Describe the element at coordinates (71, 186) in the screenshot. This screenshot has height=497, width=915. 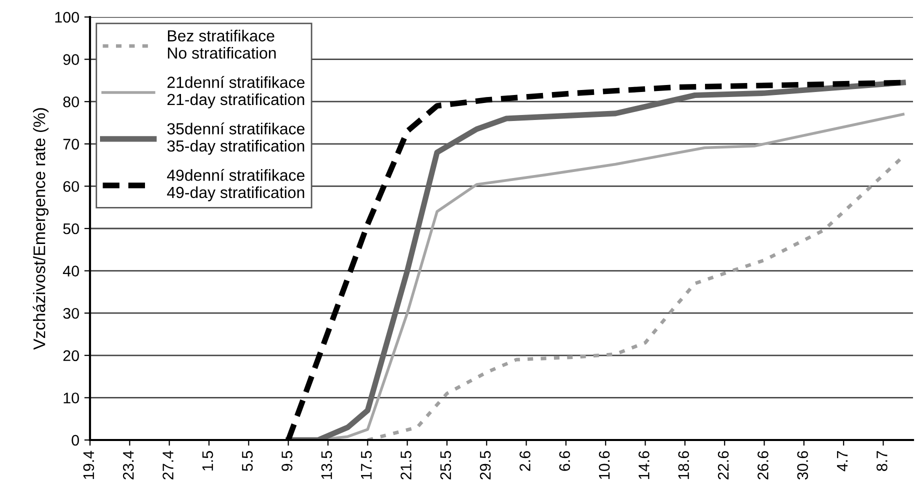
I see `y-tick-label: 60` at that location.